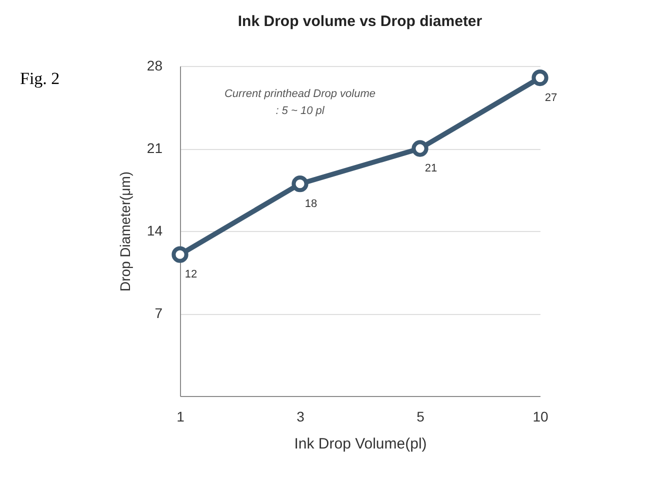  Describe the element at coordinates (191, 274) in the screenshot. I see `data-label: 12` at that location.